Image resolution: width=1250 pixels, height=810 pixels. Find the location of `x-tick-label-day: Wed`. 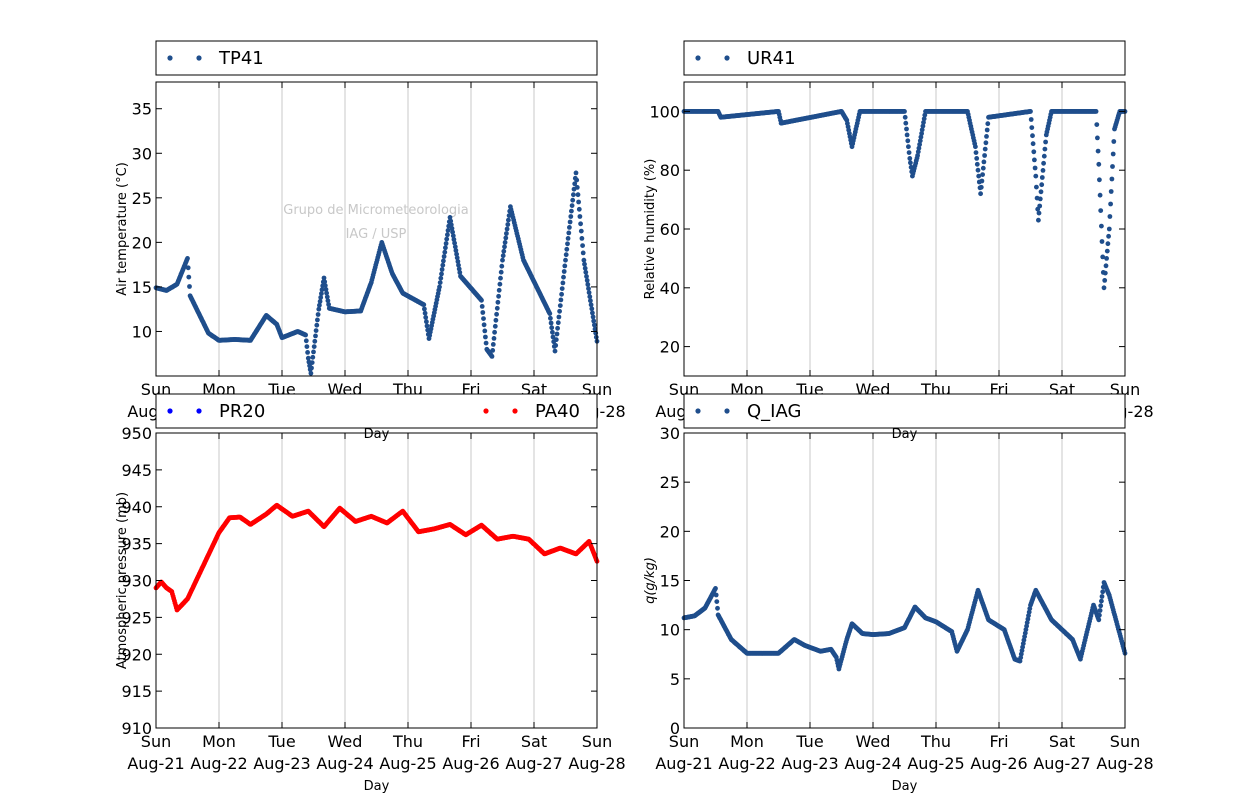

x-tick-label-day: Wed is located at coordinates (873, 741).